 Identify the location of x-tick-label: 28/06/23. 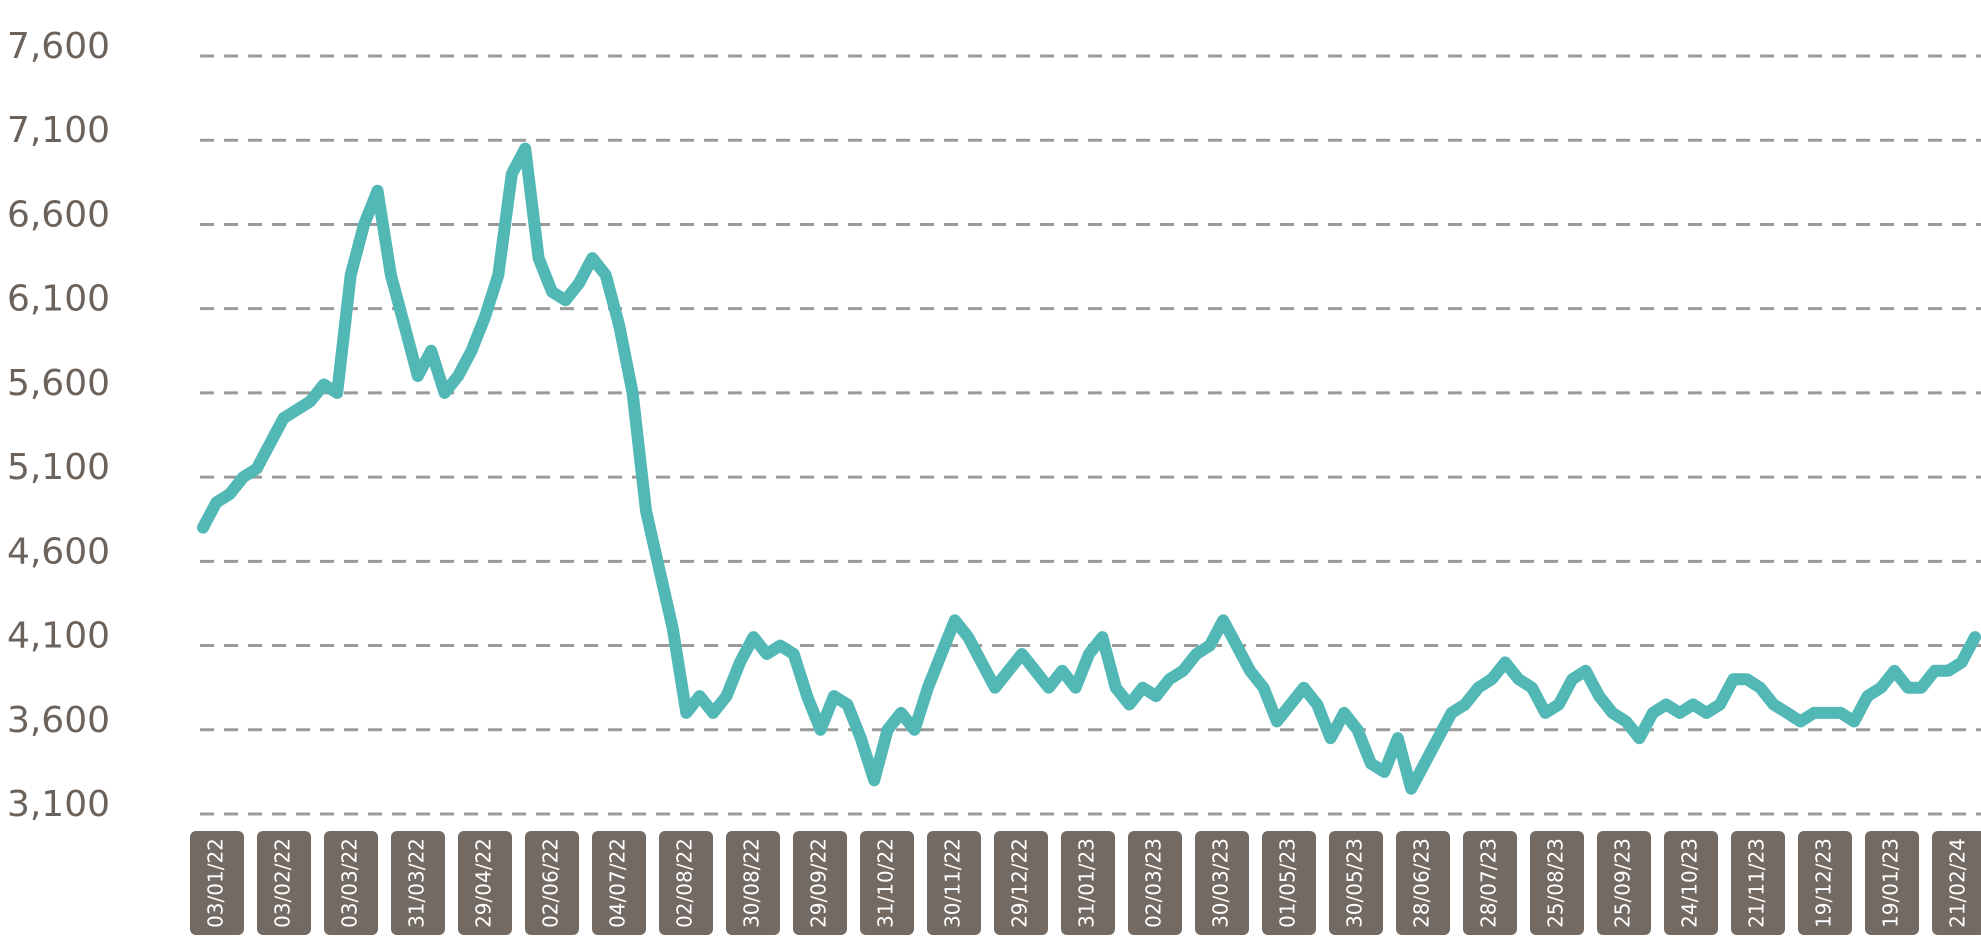
(1422, 883).